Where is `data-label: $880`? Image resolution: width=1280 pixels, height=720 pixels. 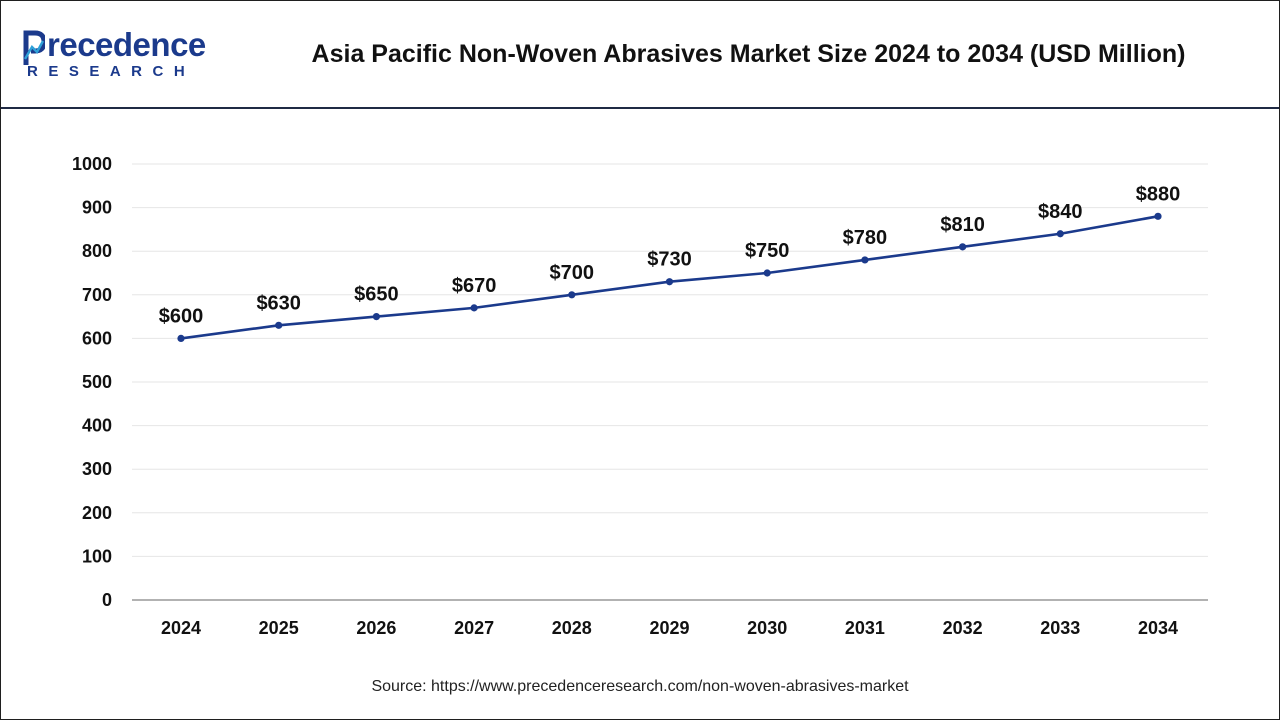 data-label: $880 is located at coordinates (1158, 194).